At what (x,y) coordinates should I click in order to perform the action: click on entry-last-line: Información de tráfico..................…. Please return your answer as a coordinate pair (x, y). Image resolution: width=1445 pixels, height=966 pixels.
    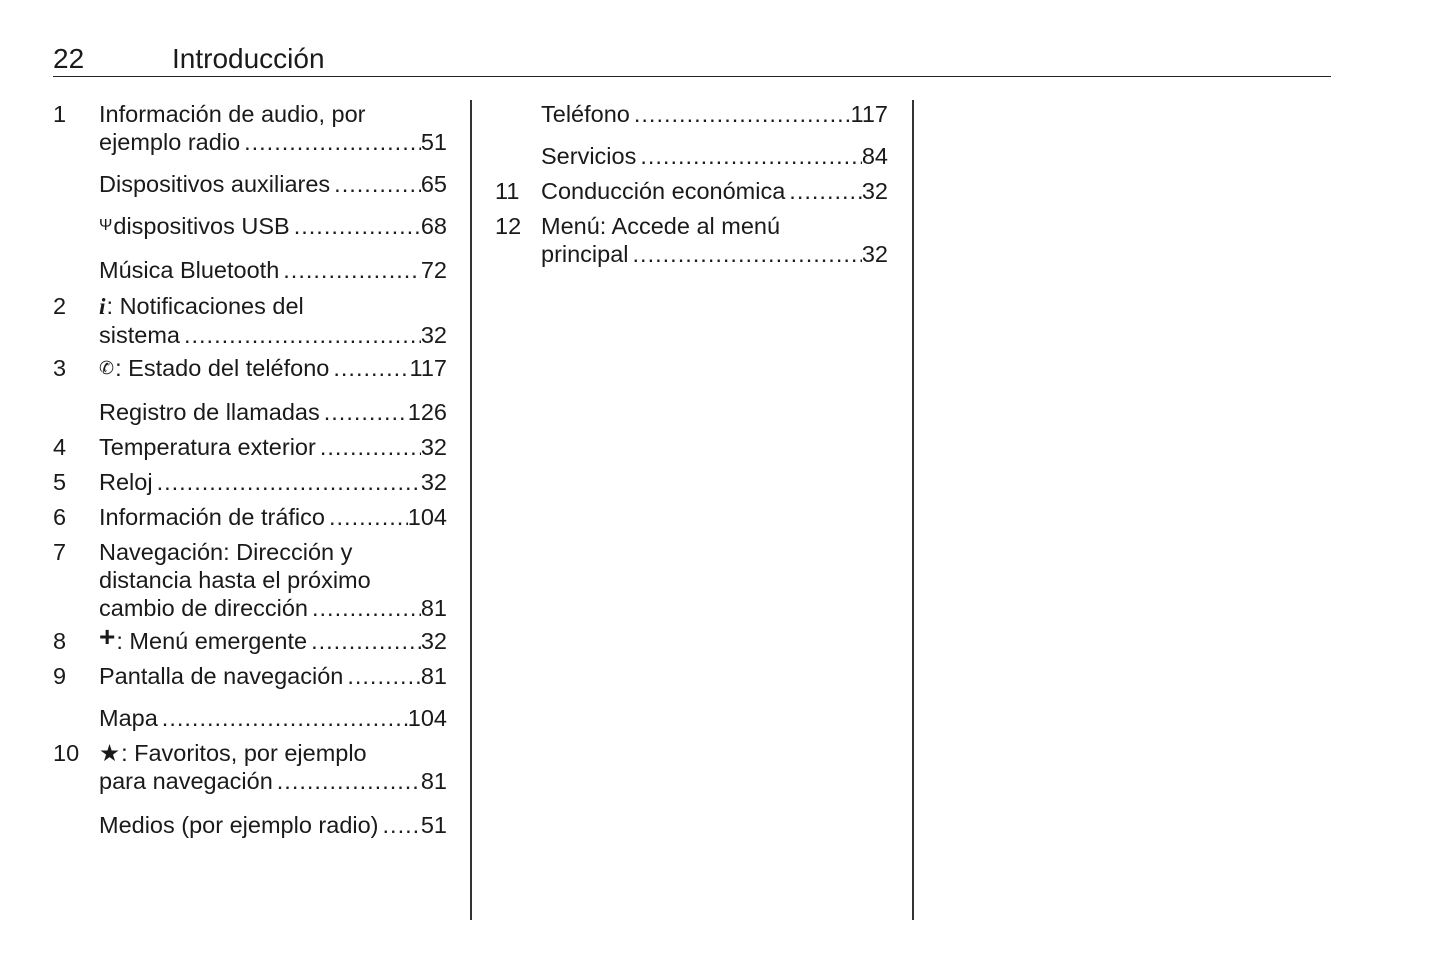
    Looking at the image, I should click on (273, 517).